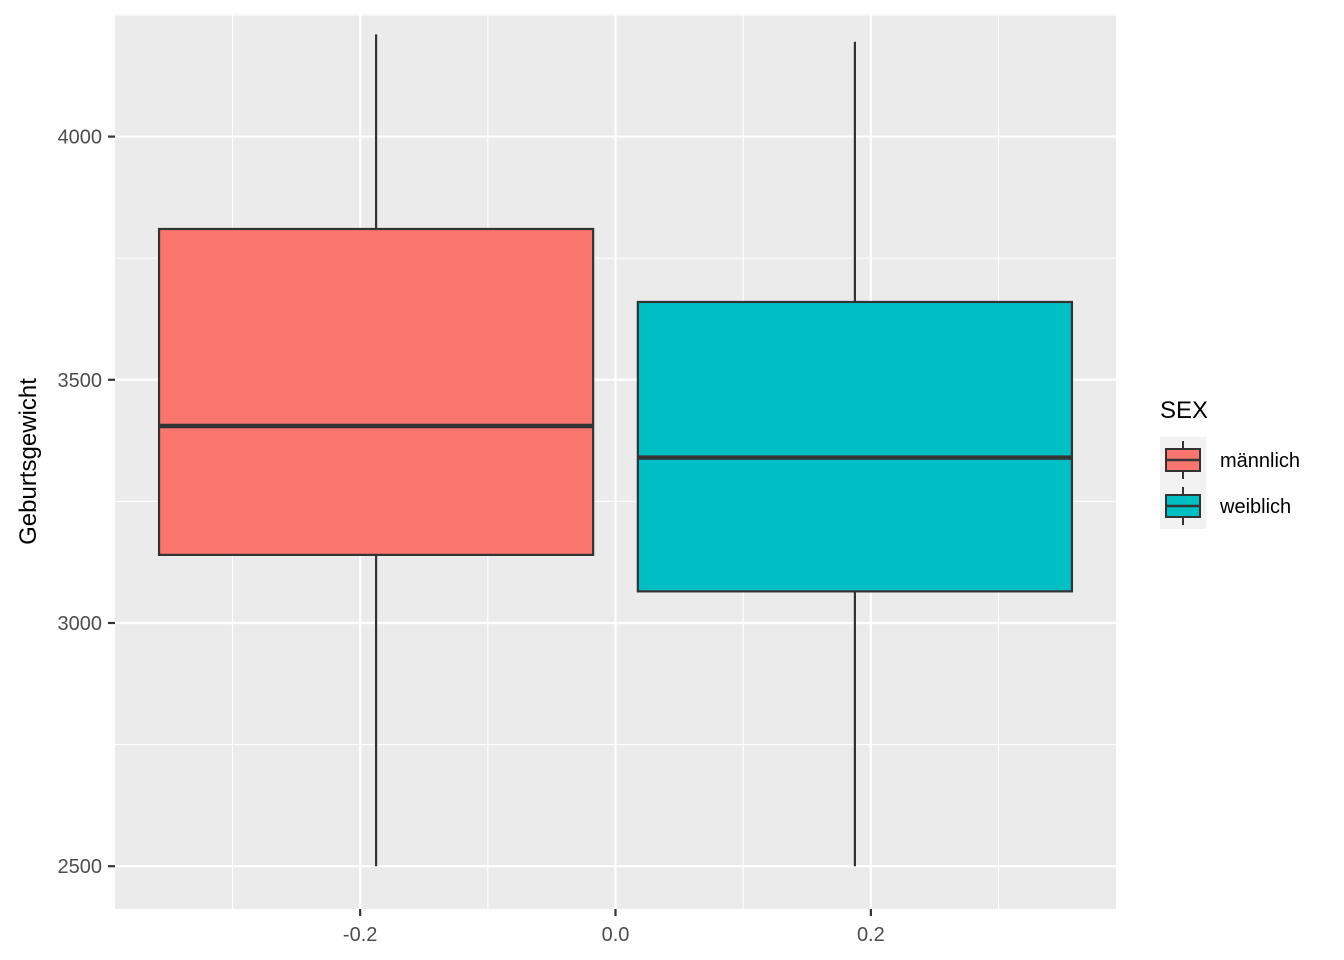 This screenshot has width=1344, height=960. I want to click on legend-item-1: männlich, so click(1230, 460).